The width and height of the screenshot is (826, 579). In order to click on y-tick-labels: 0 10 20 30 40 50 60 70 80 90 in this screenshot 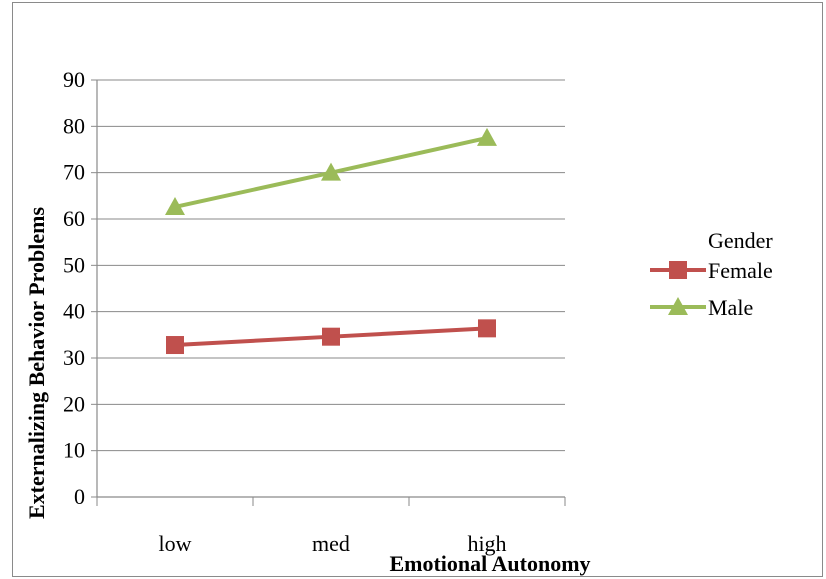, I will do `click(74, 288)`.